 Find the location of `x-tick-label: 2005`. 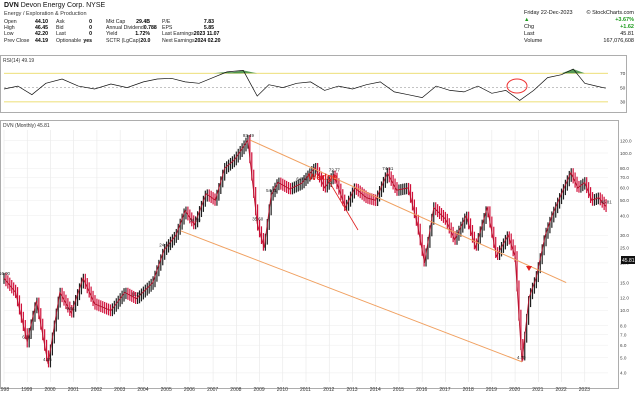

x-tick-label: 2005 is located at coordinates (166, 390).